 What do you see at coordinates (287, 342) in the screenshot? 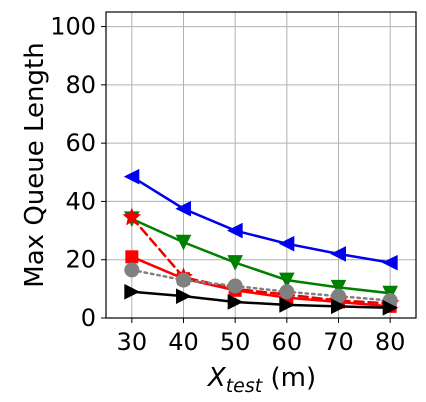
I see `x-tick-label: 60` at bounding box center [287, 342].